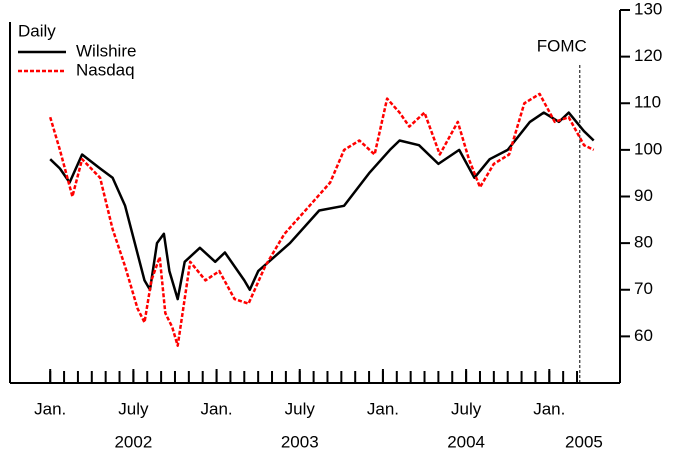  What do you see at coordinates (466, 441) in the screenshot?
I see `year-label: 2004` at bounding box center [466, 441].